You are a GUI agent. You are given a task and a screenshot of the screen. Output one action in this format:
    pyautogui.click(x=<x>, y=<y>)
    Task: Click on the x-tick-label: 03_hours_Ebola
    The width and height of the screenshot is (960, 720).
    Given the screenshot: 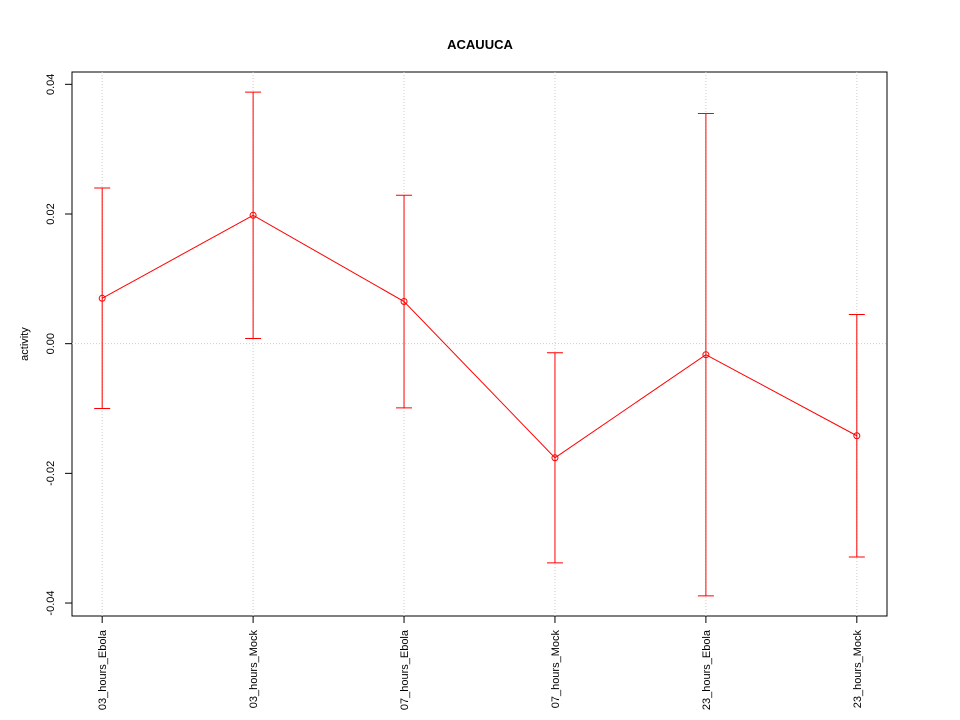 What is the action you would take?
    pyautogui.click(x=103, y=669)
    